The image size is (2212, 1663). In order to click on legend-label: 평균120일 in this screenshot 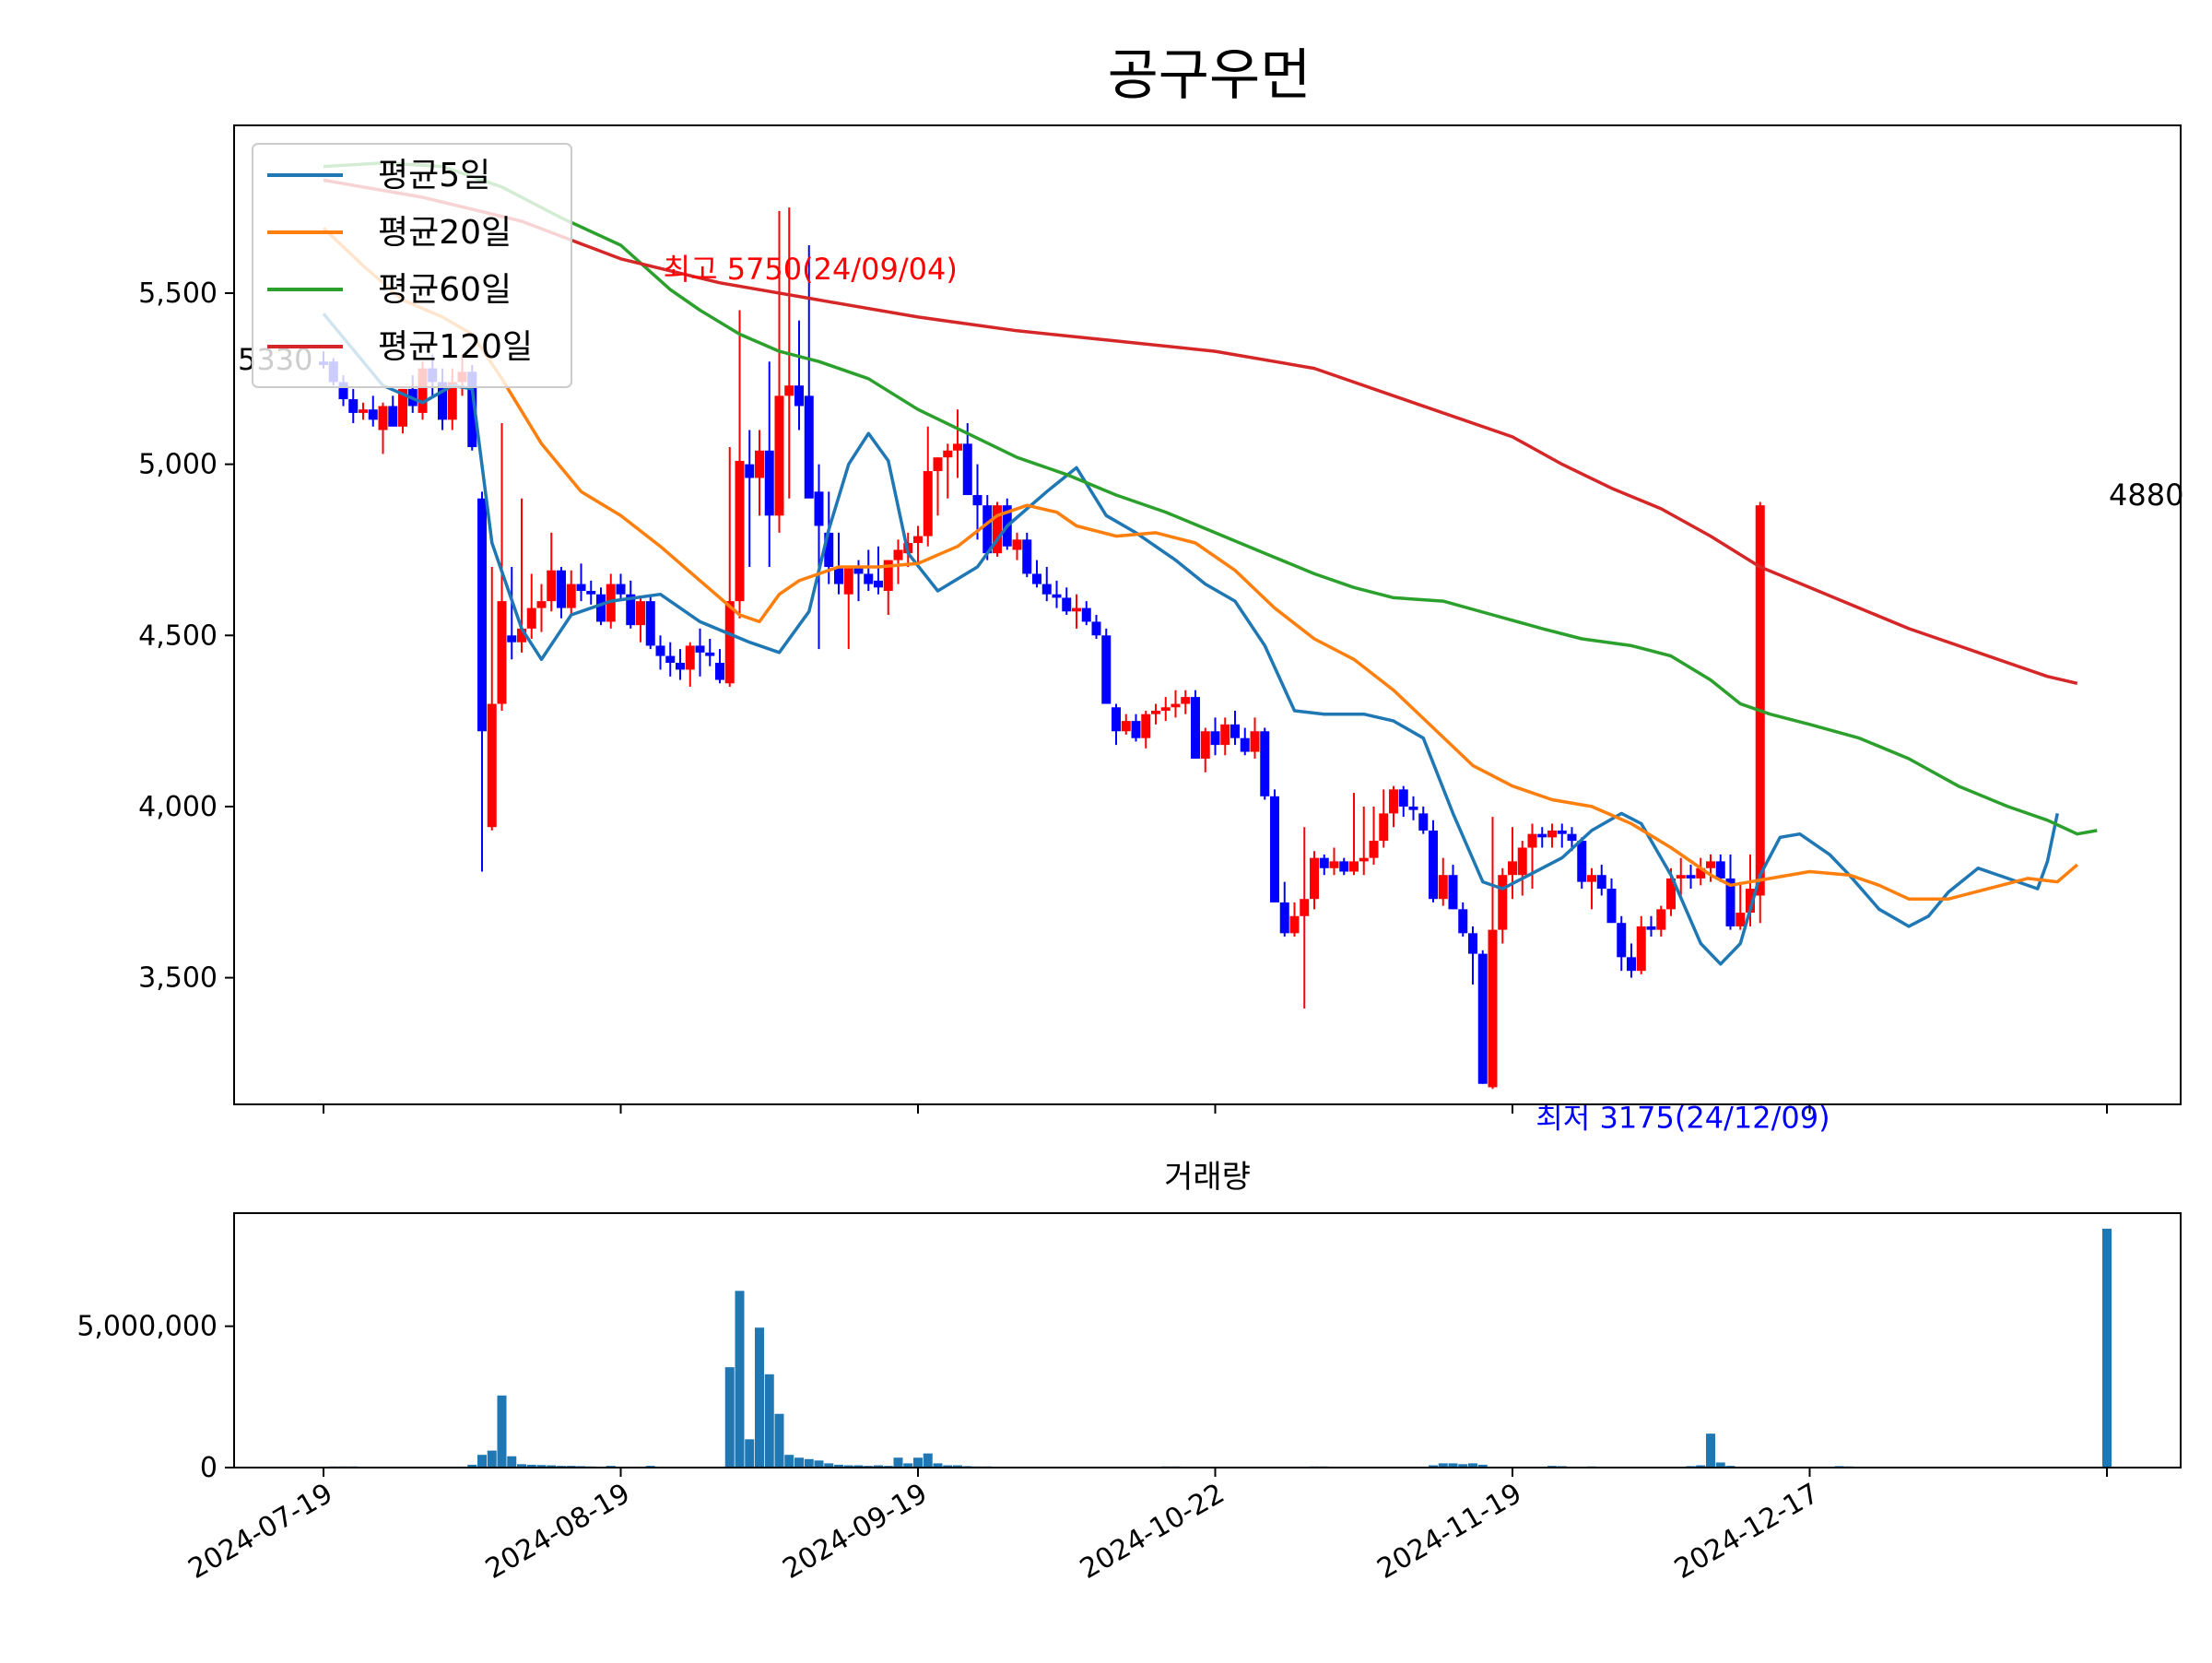, I will do `click(455, 347)`.